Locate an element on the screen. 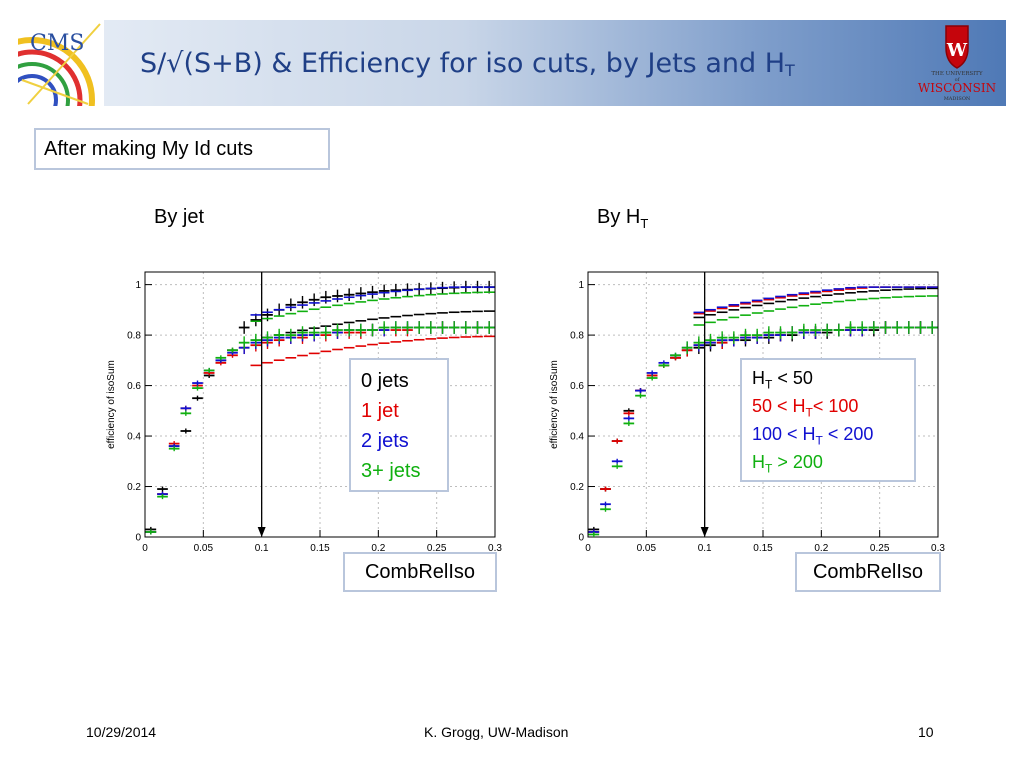 The width and height of the screenshot is (1024, 768). header-band is located at coordinates (512, 63).